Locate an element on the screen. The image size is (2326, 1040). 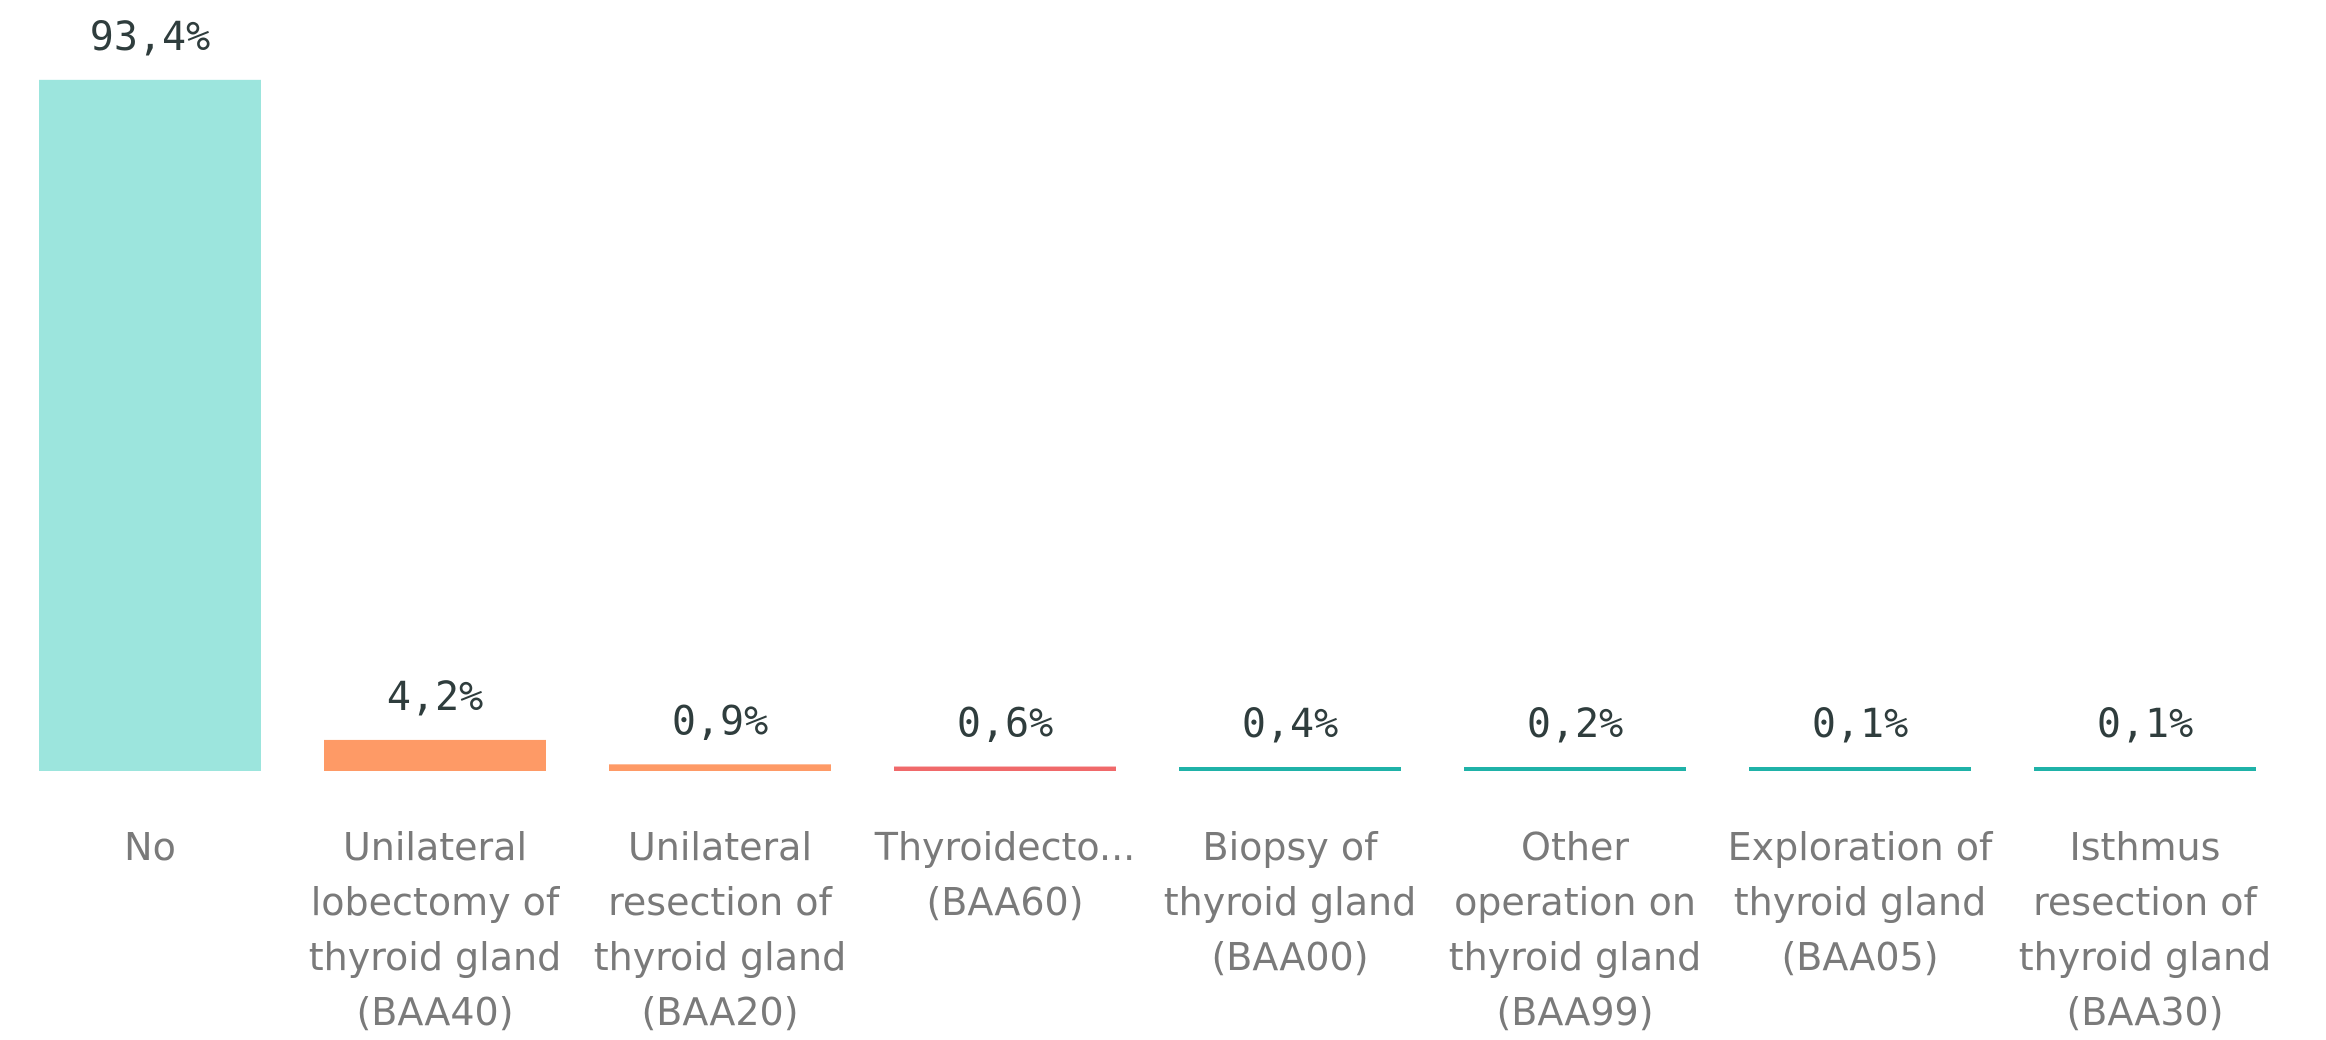
value-label: 93,4% is located at coordinates (150, 37).